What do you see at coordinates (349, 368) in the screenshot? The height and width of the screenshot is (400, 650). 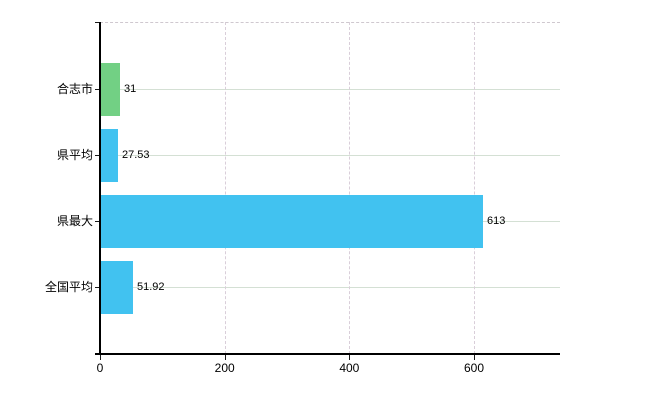 I see `x-tick-label: 400` at bounding box center [349, 368].